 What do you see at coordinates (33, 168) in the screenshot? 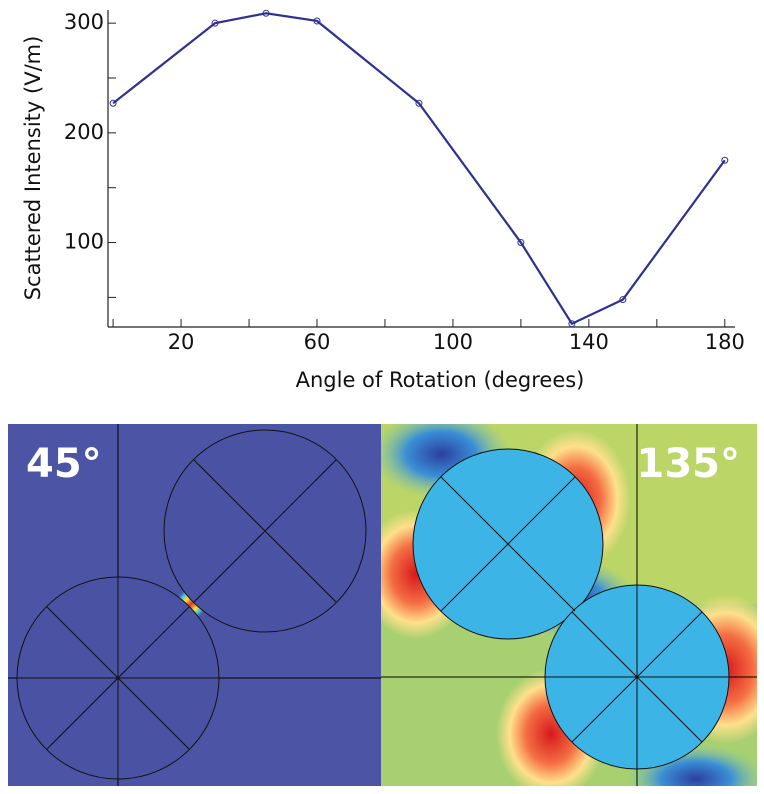
I see `y-axis-label: Scattered Intensity (V/m)` at bounding box center [33, 168].